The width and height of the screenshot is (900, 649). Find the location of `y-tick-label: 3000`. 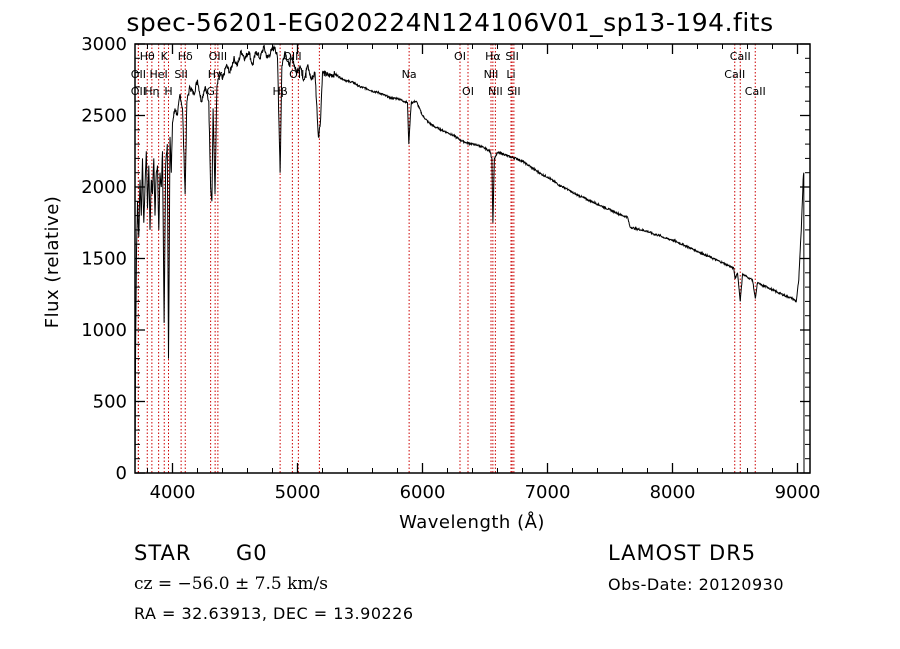

y-tick-label: 3000 is located at coordinates (104, 44).